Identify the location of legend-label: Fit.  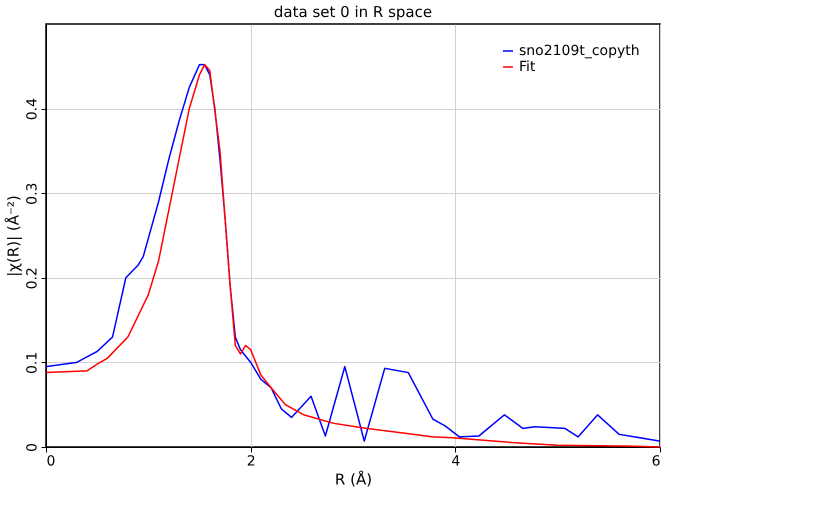
(527, 67).